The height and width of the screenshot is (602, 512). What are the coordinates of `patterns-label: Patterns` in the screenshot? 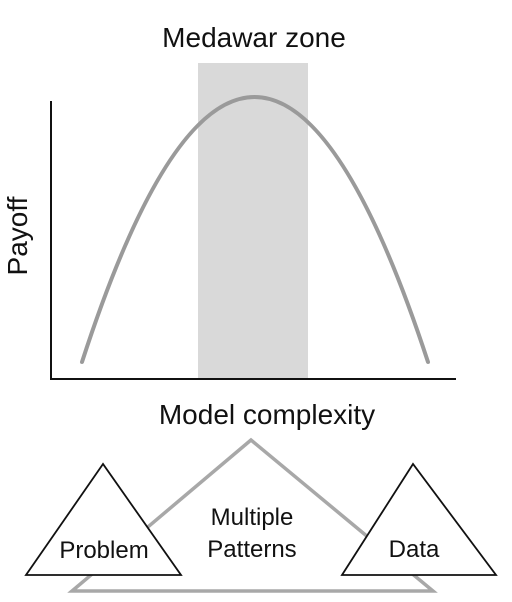 It's located at (251, 549).